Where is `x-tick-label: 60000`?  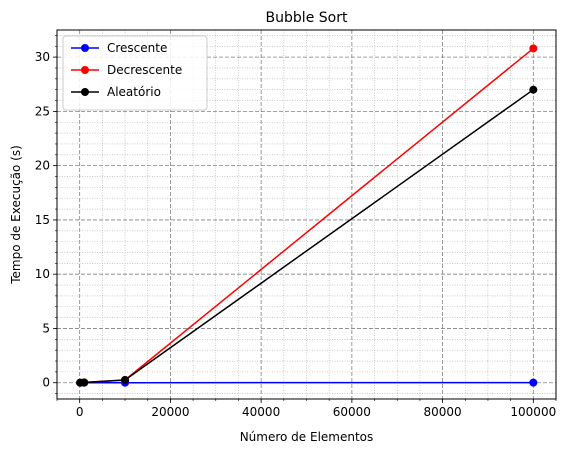
x-tick-label: 60000 is located at coordinates (352, 412).